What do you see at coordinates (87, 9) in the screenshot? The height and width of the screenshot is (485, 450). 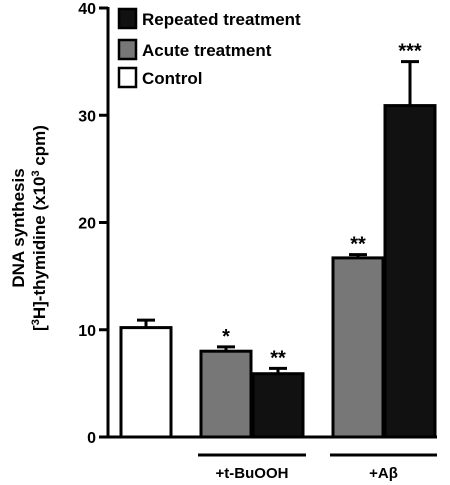 I see `y-tick-label: 40` at bounding box center [87, 9].